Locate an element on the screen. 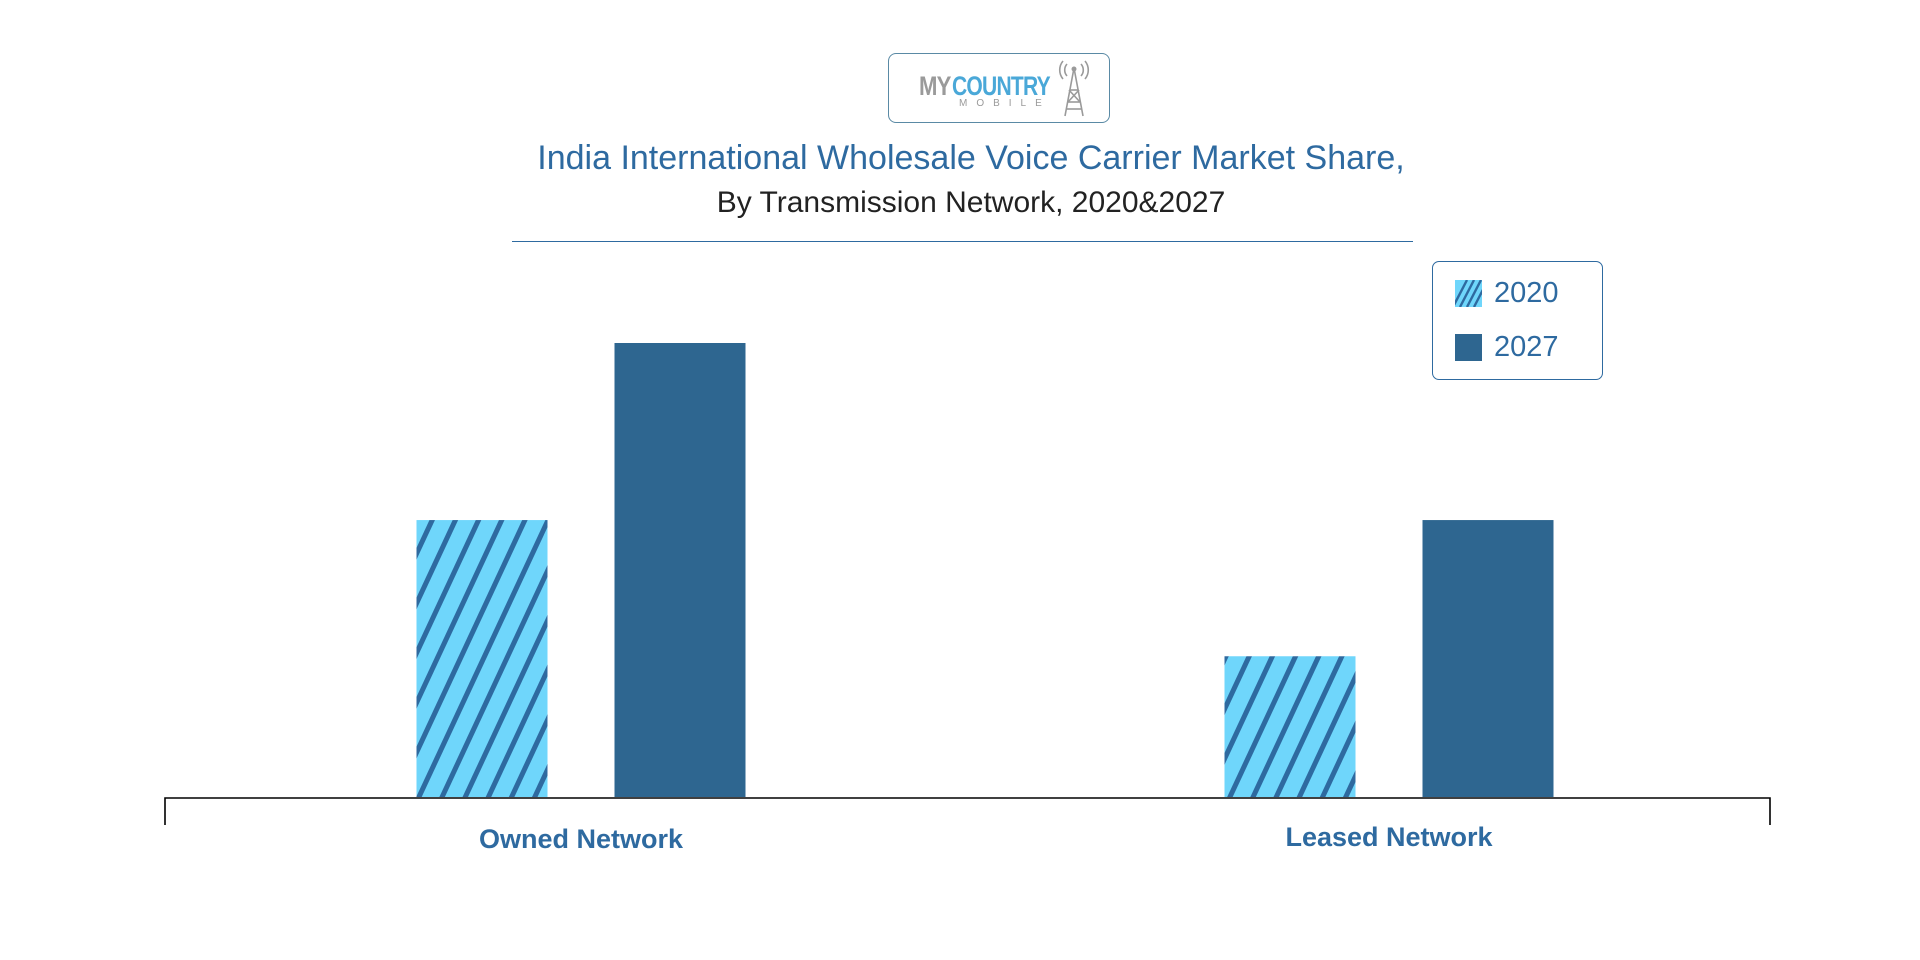 This screenshot has height=960, width=1920. legend-label-2020: 2020 is located at coordinates (1526, 292).